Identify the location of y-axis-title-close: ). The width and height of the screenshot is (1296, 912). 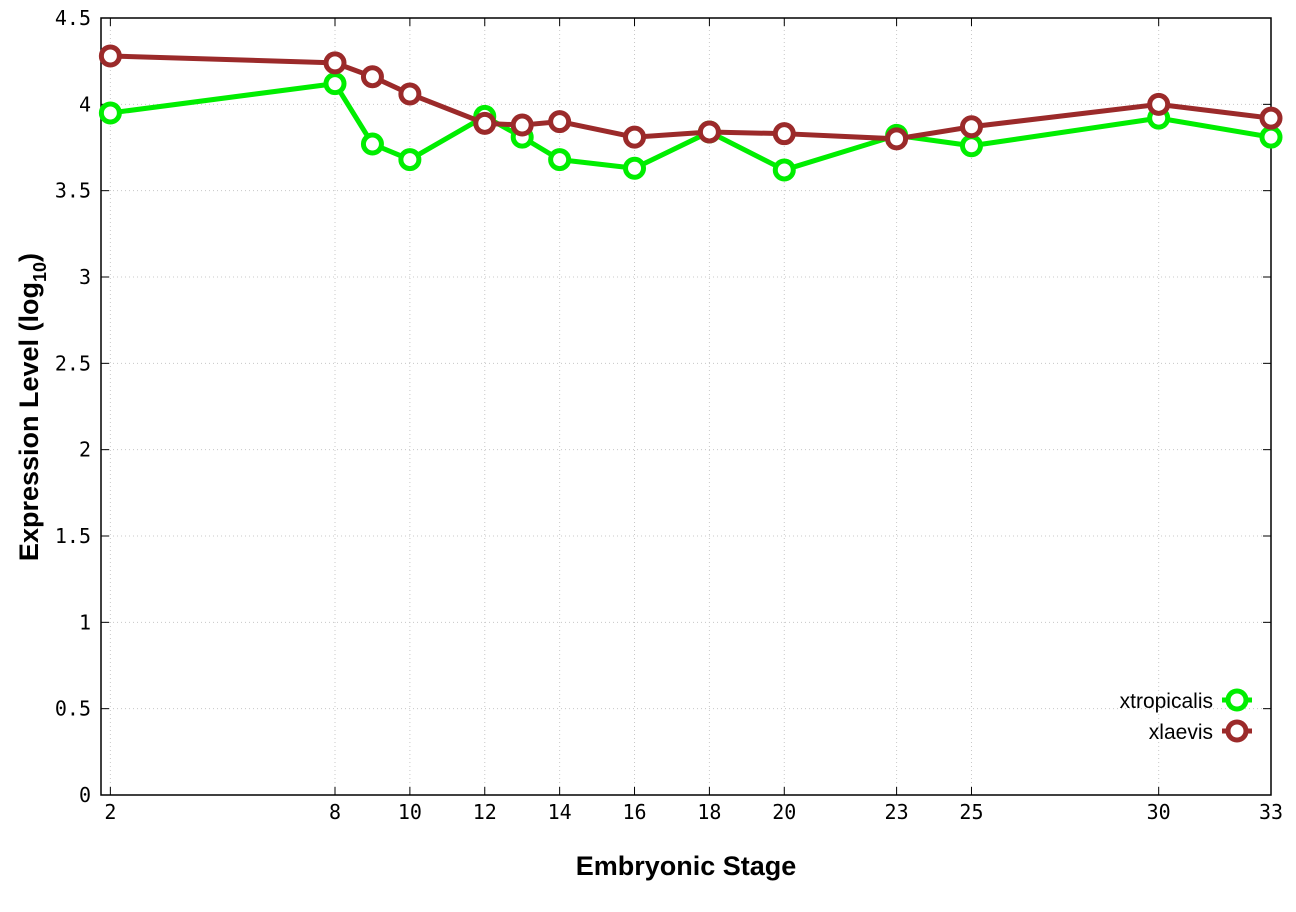
(29, 257).